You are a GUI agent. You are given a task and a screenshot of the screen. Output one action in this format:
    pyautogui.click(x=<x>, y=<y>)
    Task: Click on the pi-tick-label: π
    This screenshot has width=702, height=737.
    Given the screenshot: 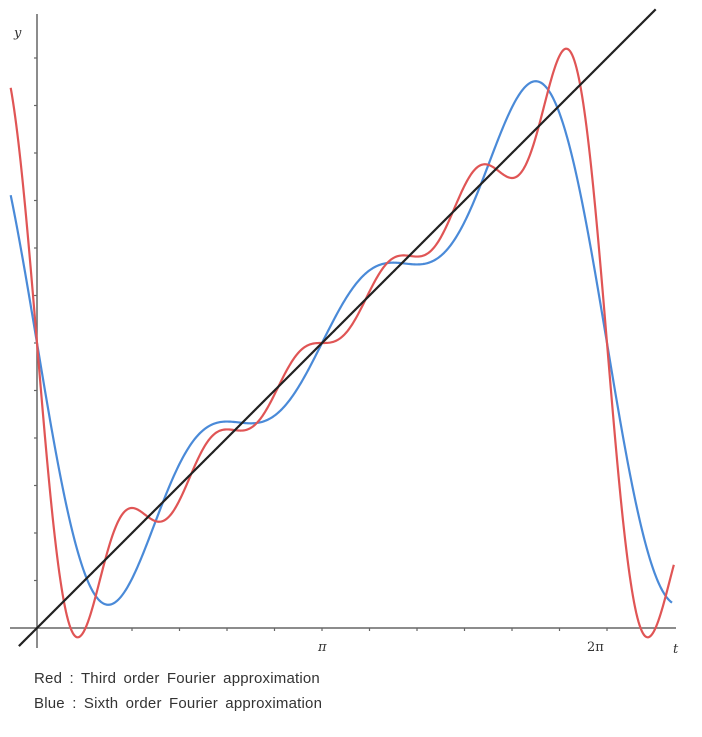 What is the action you would take?
    pyautogui.click(x=322, y=647)
    